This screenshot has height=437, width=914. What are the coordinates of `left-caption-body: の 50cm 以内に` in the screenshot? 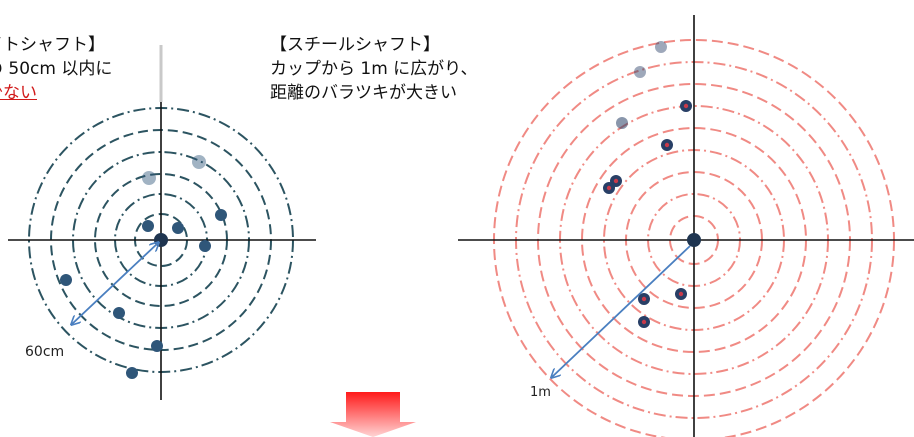 It's located at (56, 69).